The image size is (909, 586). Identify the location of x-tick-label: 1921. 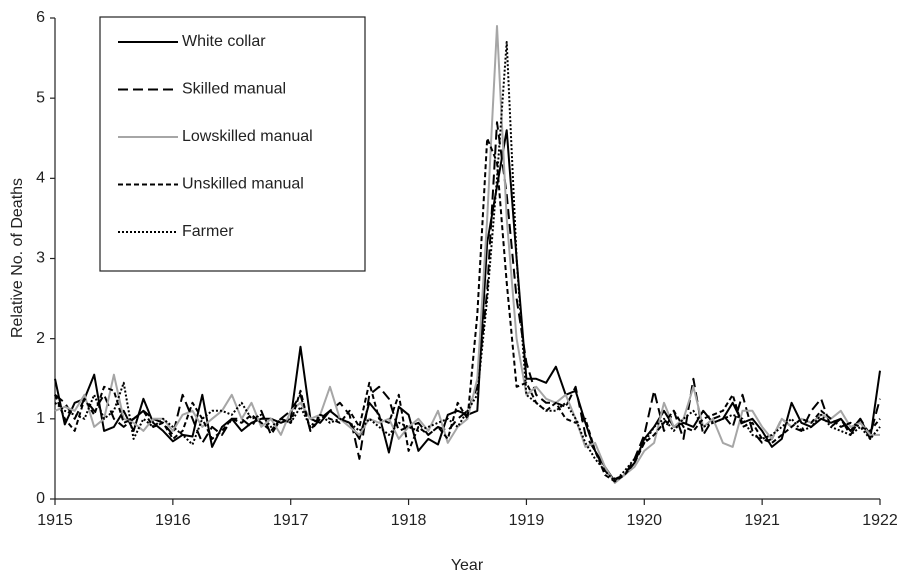
(762, 520).